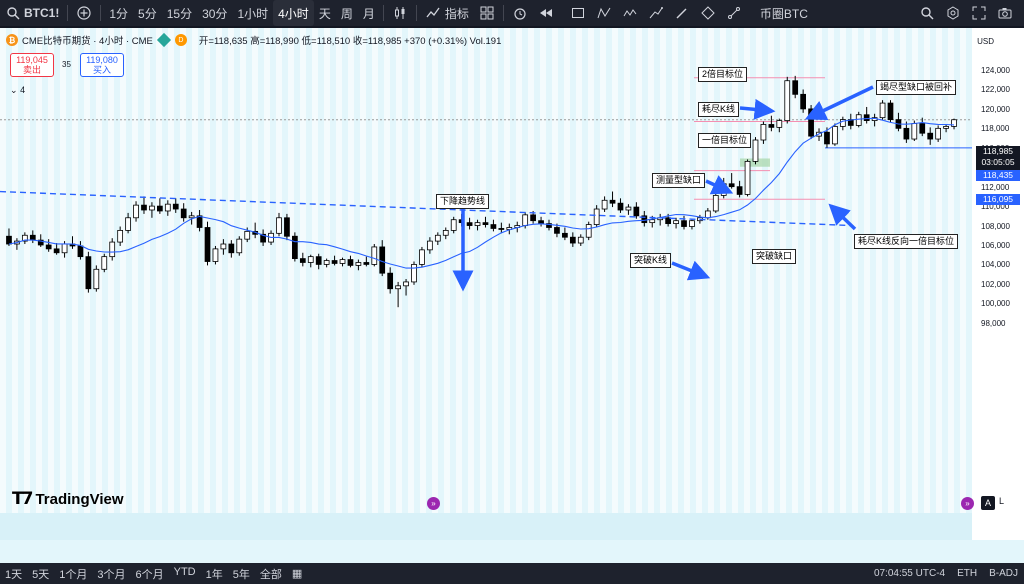  What do you see at coordinates (447, 13) in the screenshot?
I see `indicators-button: 指标` at bounding box center [447, 13].